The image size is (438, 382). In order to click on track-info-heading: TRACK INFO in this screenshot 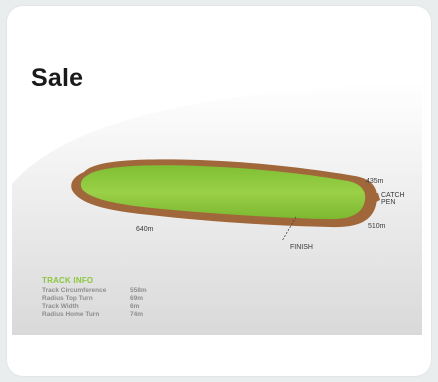, I will do `click(68, 280)`.